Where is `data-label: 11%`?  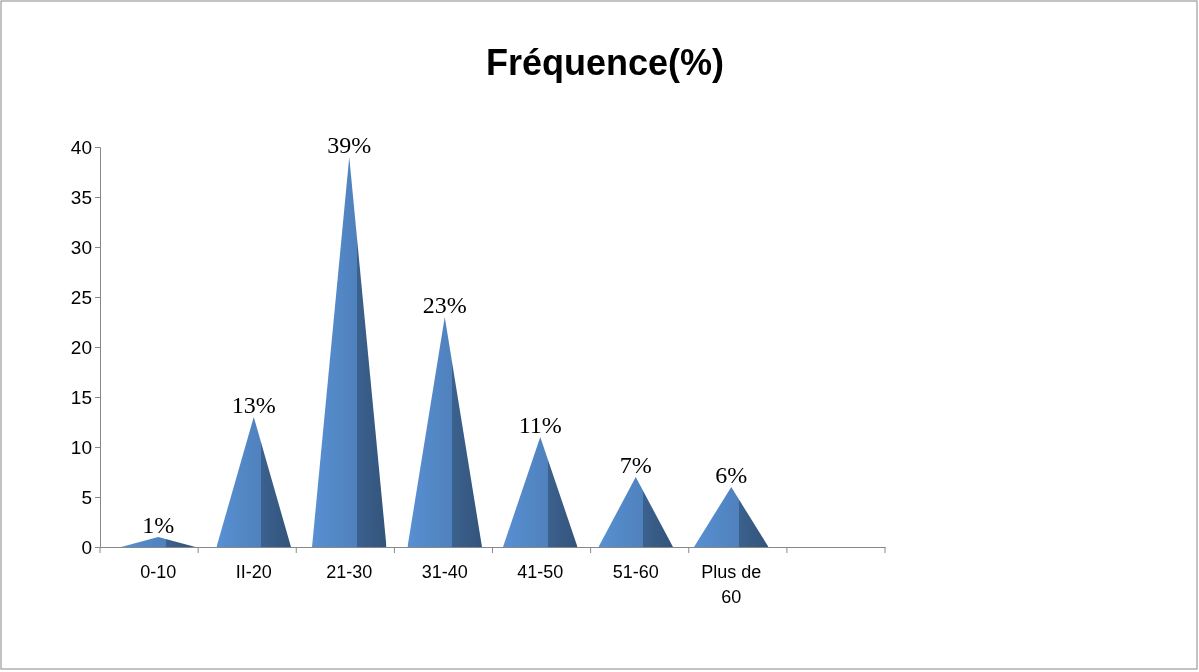
data-label: 11% is located at coordinates (540, 425).